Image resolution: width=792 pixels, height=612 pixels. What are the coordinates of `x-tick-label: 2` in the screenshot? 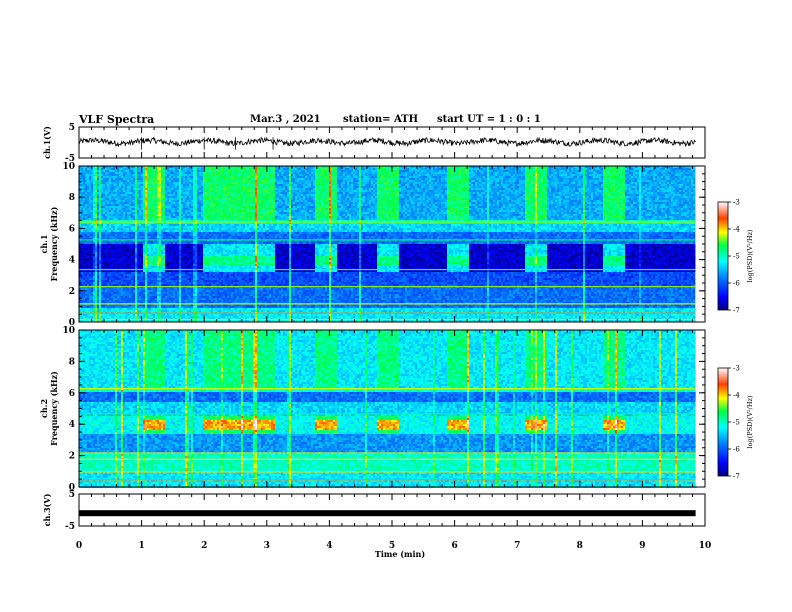 It's located at (204, 546).